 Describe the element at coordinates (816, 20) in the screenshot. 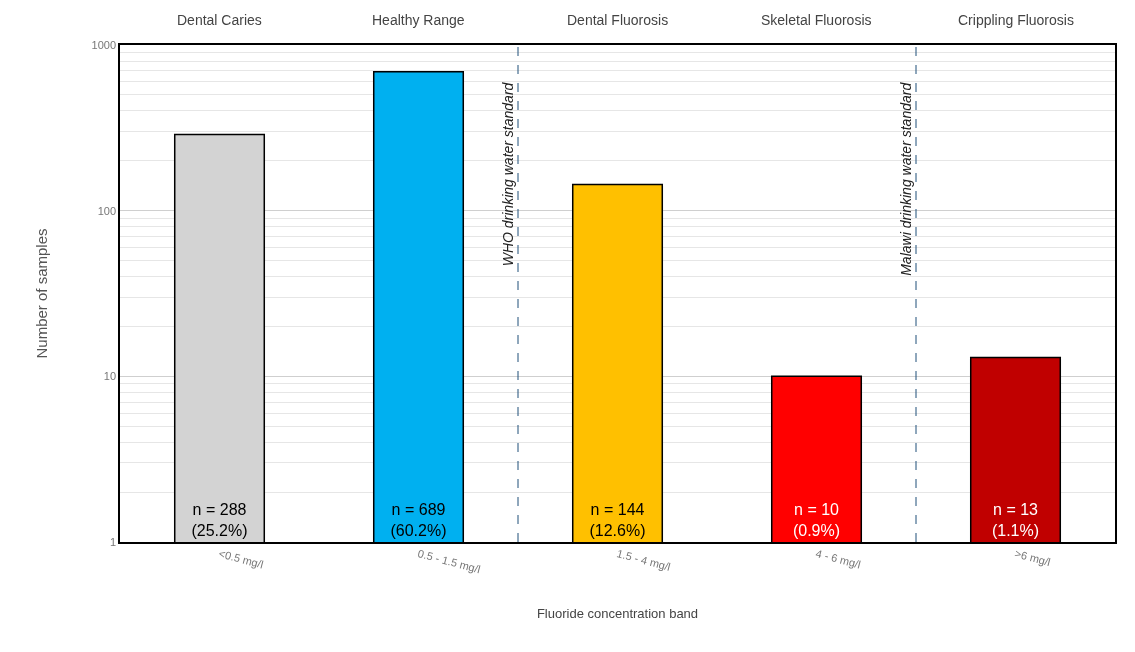

I see `text: Skeletal Fluorosis` at that location.